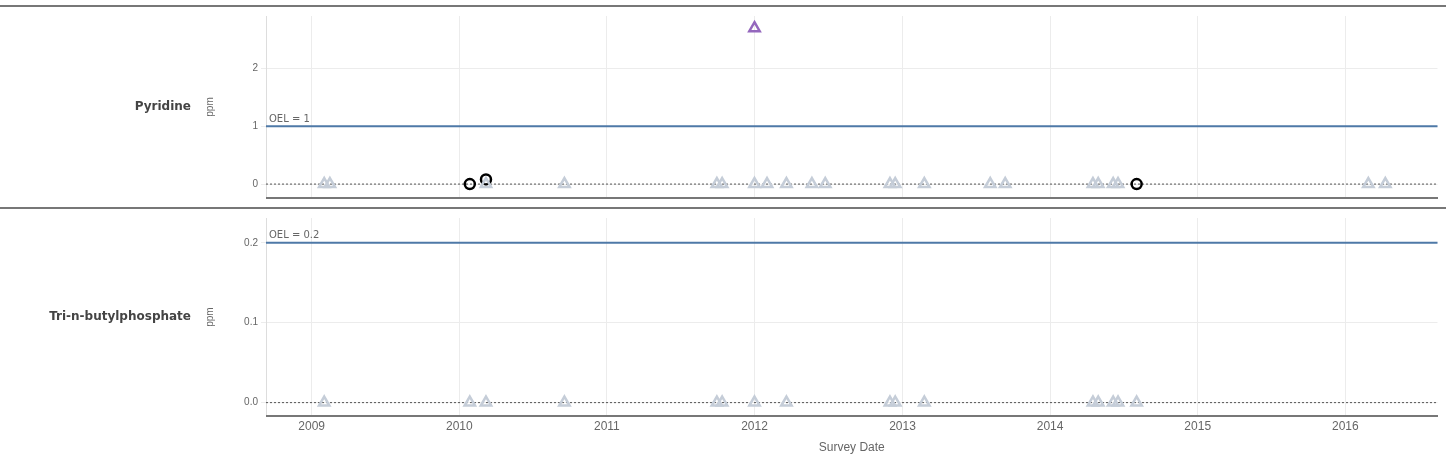  Describe the element at coordinates (251, 242) in the screenshot. I see `y-tick-label: 0.2` at that location.